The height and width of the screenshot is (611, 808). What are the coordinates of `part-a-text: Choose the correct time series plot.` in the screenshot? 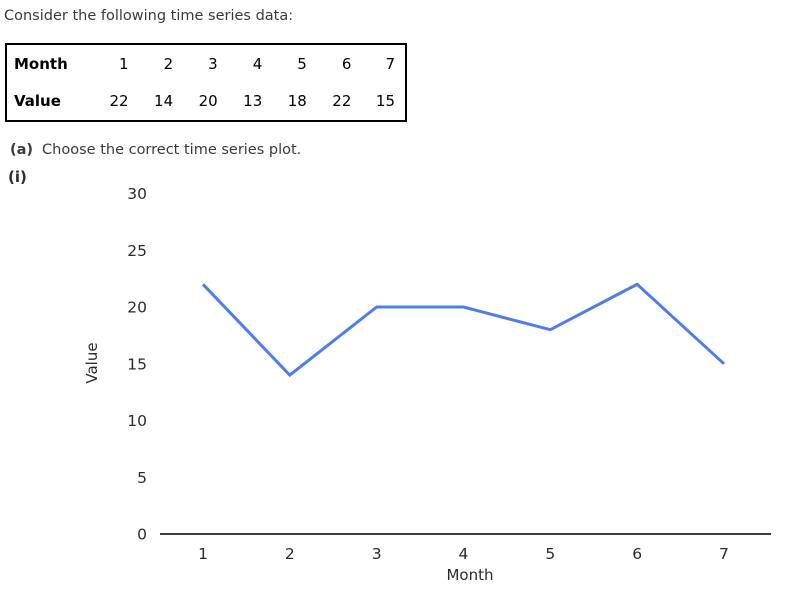 It's located at (172, 150).